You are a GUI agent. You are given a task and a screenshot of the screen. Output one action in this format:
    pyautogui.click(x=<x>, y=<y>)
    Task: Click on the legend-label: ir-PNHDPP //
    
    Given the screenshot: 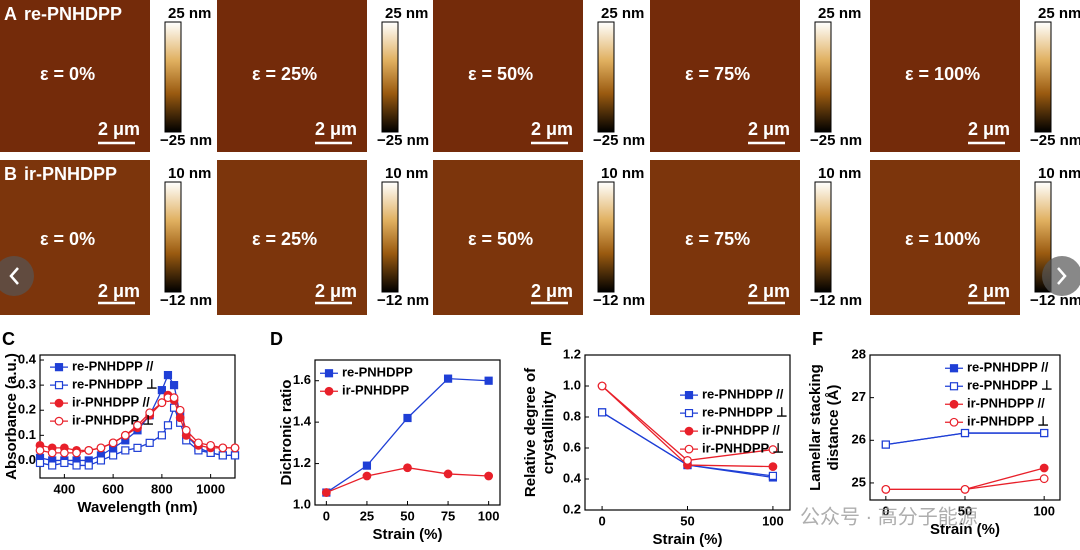 What is the action you would take?
    pyautogui.click(x=741, y=430)
    